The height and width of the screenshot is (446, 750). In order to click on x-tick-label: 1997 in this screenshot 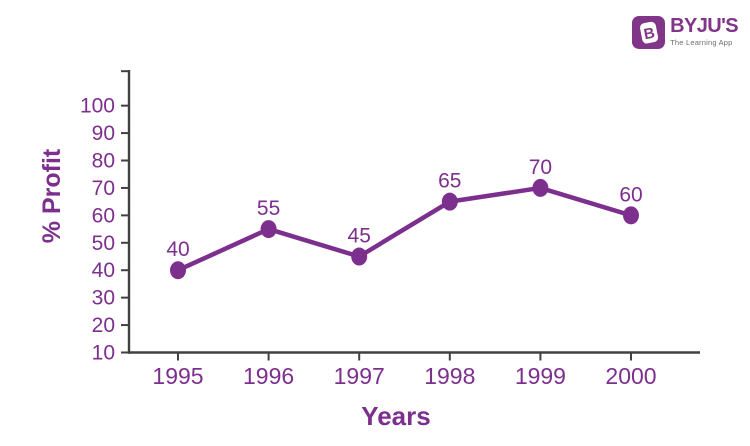, I will do `click(359, 376)`.